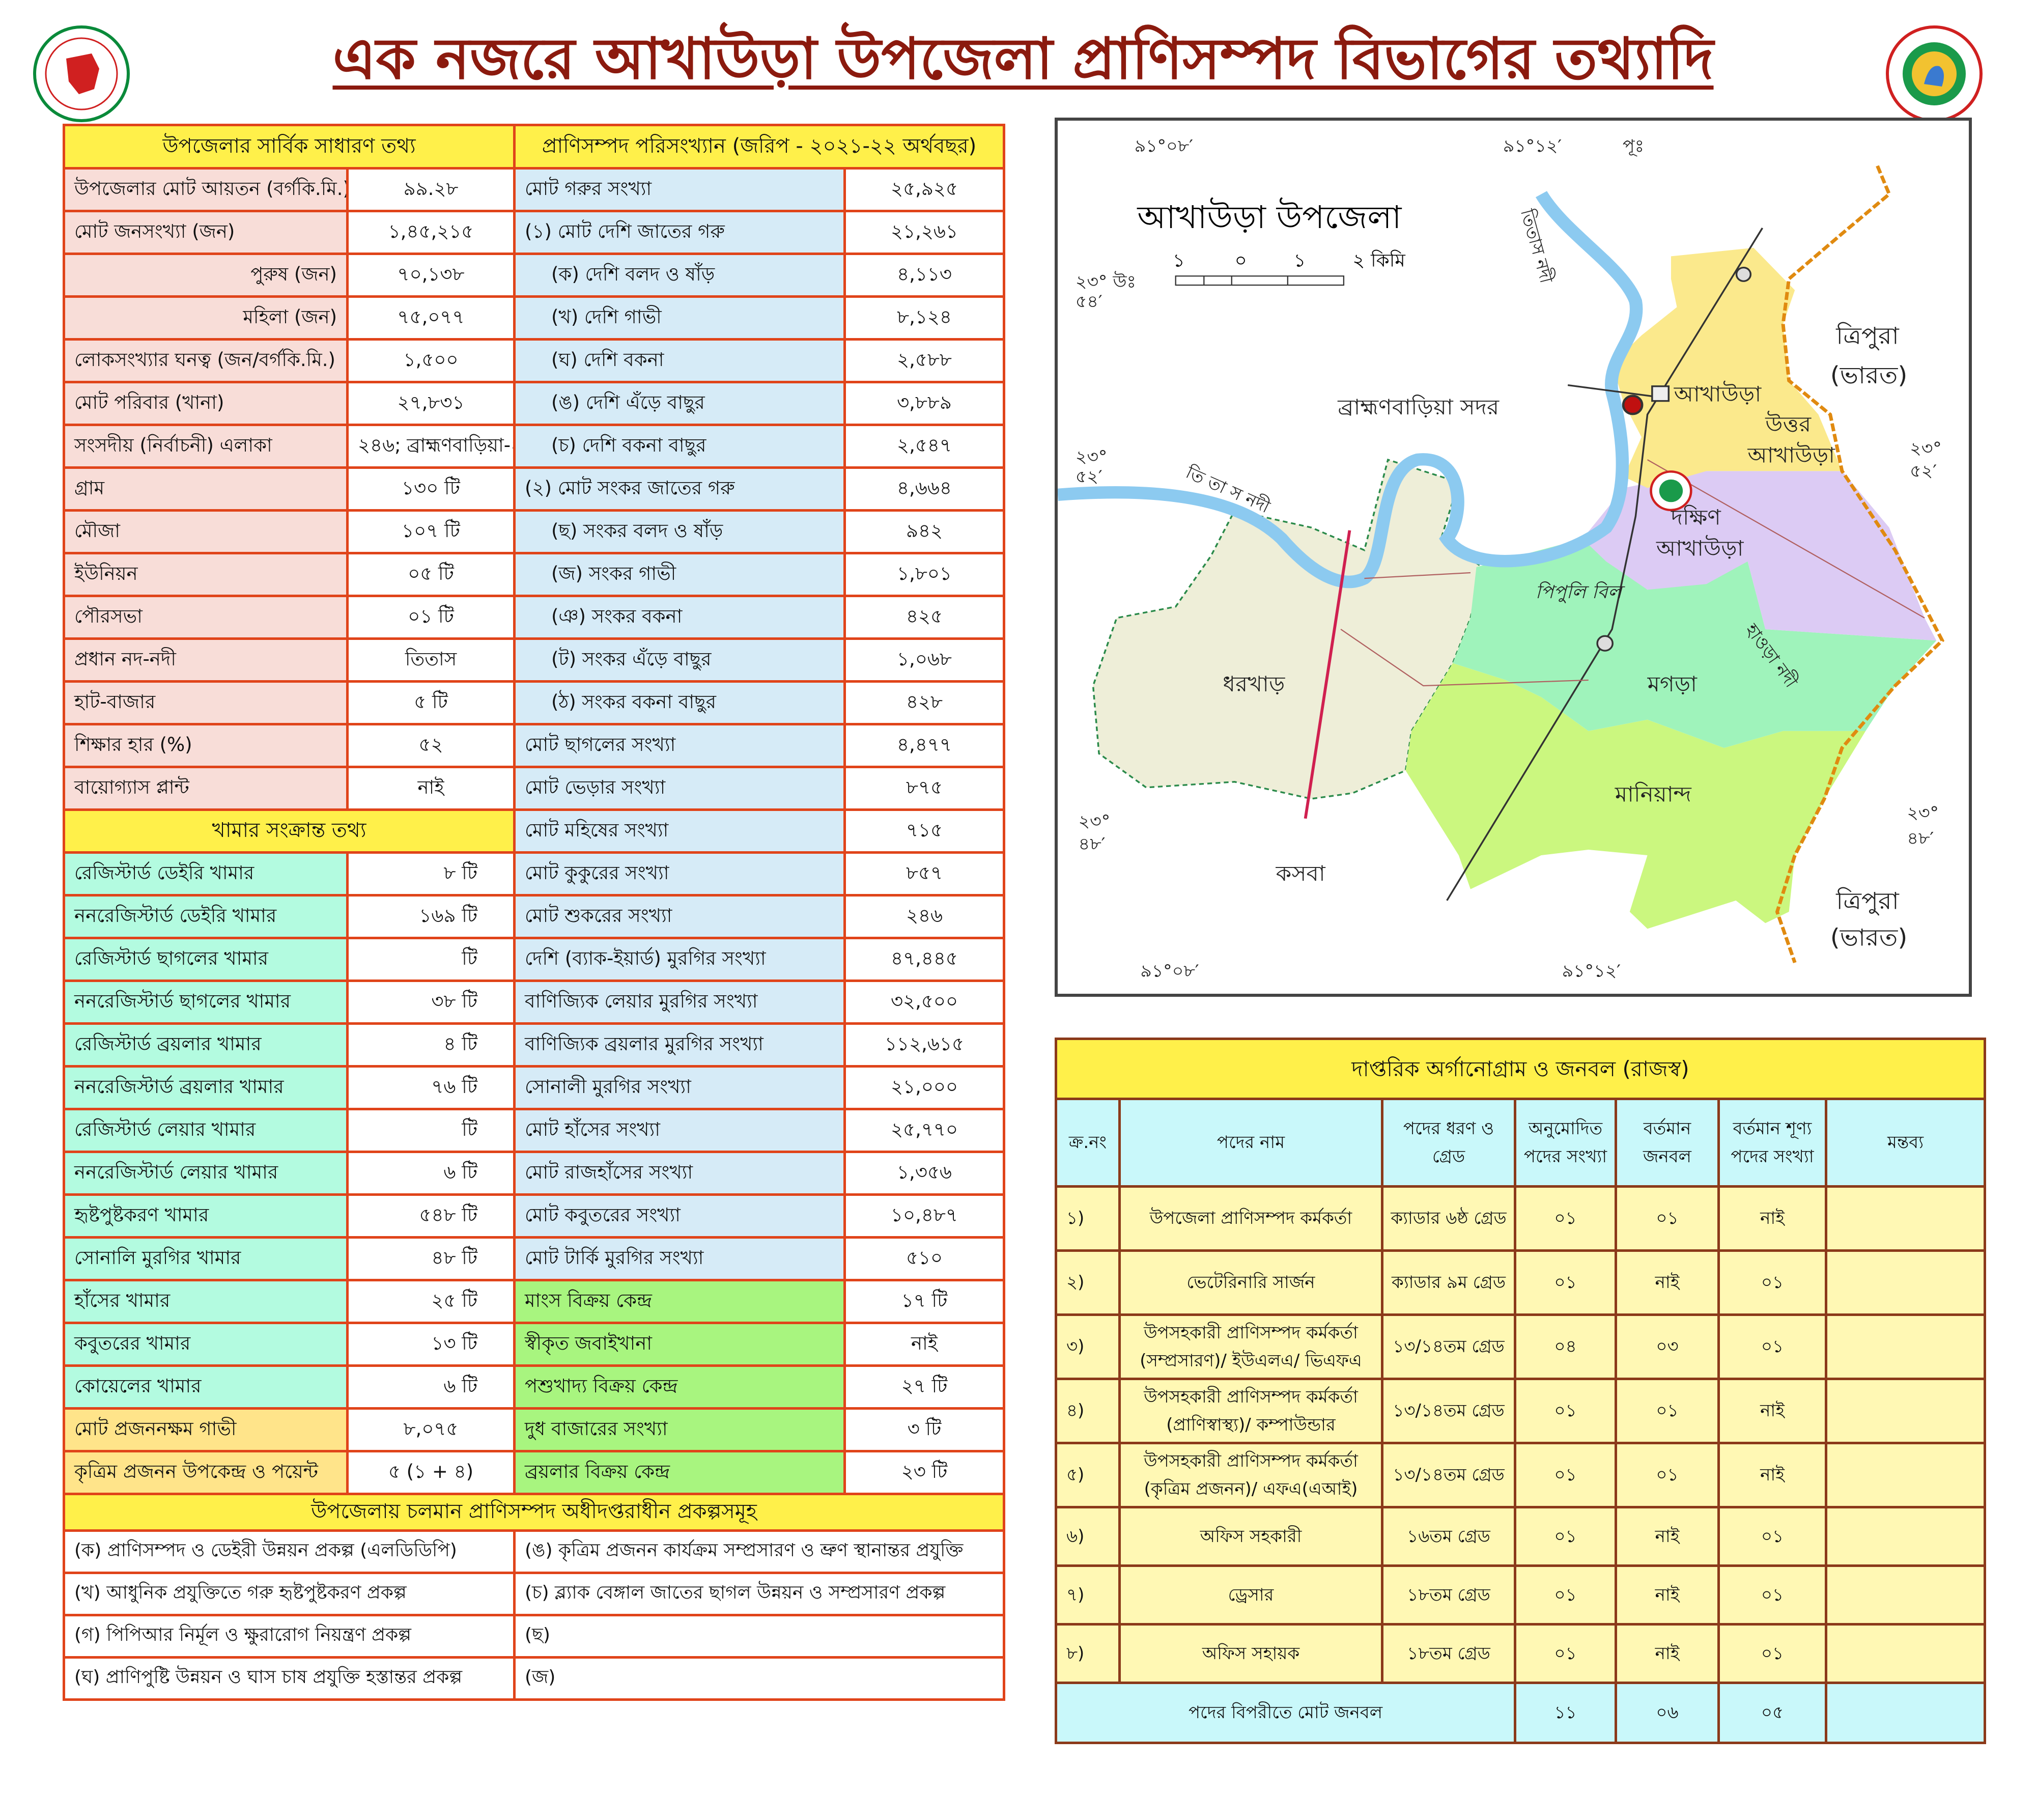  Describe the element at coordinates (1301, 873) in the screenshot. I see `place-label: কসবা` at that location.